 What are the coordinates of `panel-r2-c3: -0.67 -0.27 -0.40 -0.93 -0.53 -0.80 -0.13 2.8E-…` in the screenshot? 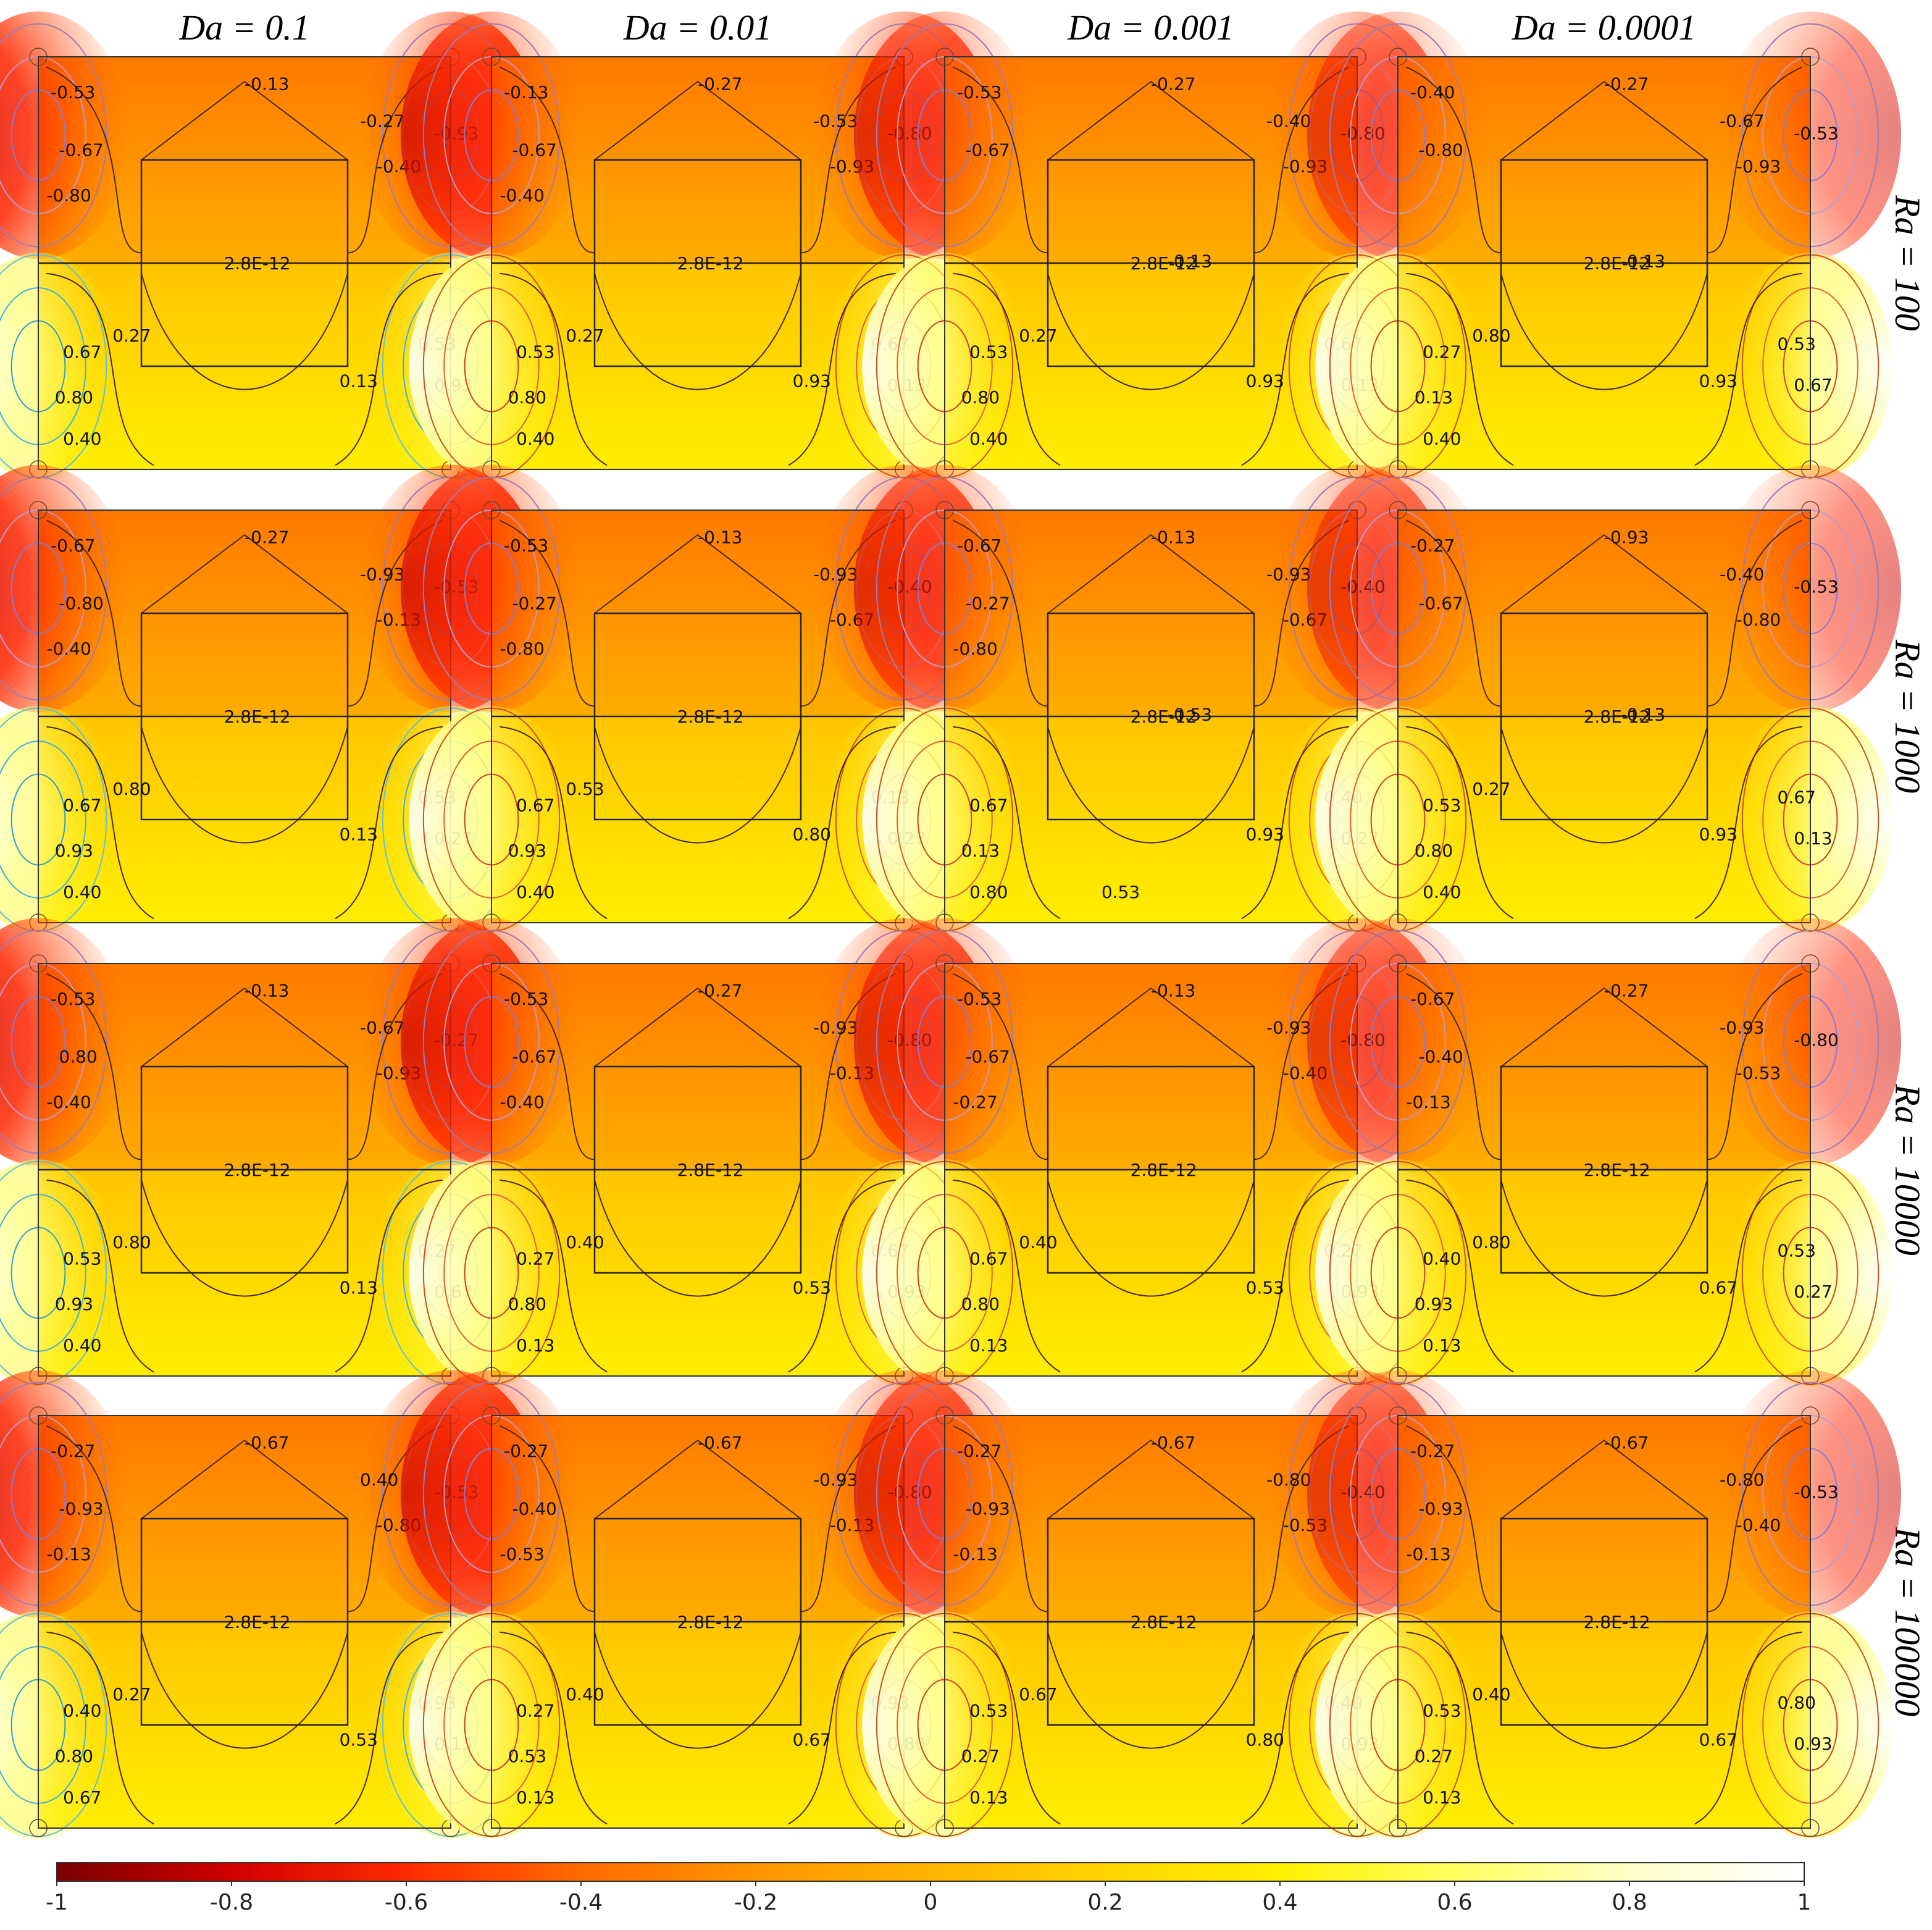 It's located at (1604, 1152).